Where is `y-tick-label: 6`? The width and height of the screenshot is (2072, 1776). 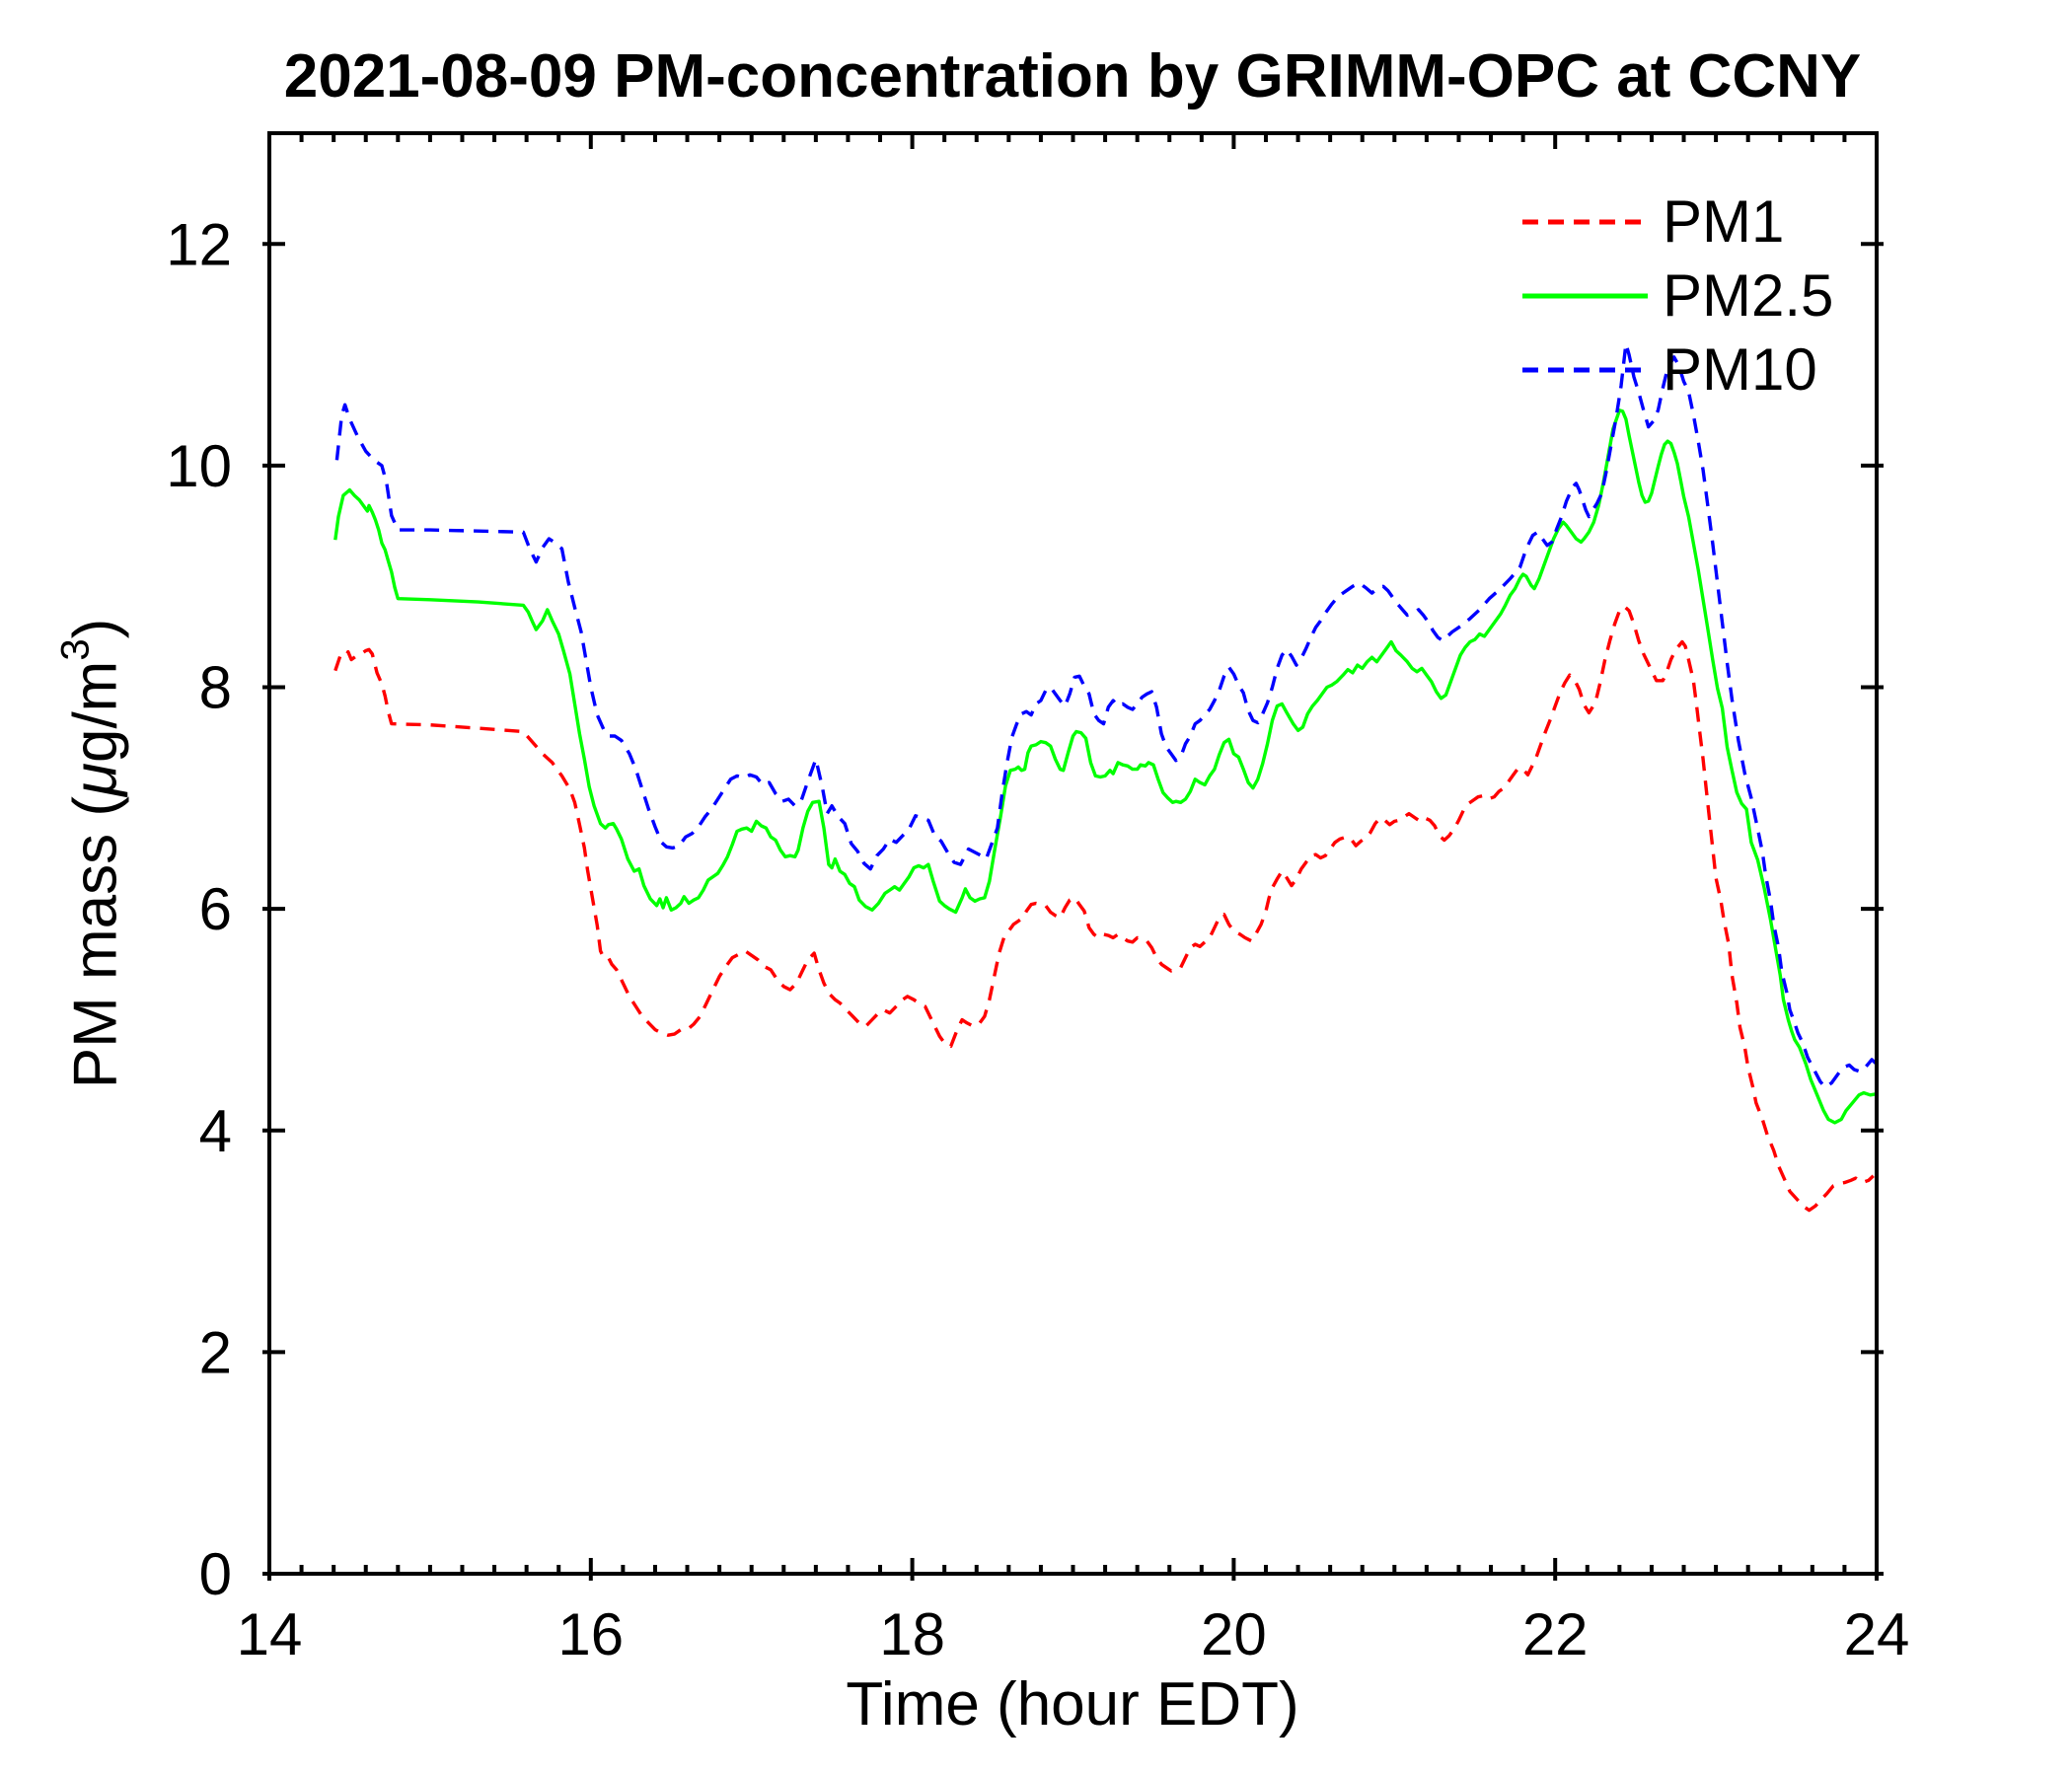 y-tick-label: 6 is located at coordinates (216, 909).